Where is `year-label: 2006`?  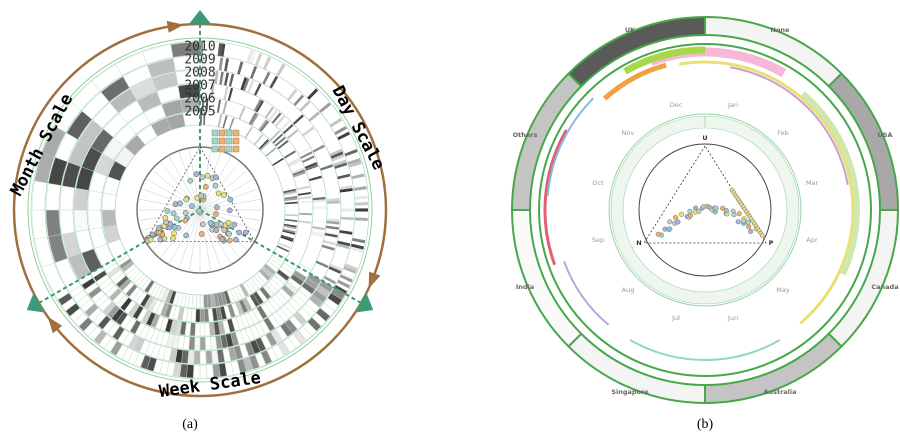
year-label: 2006 is located at coordinates (199, 99).